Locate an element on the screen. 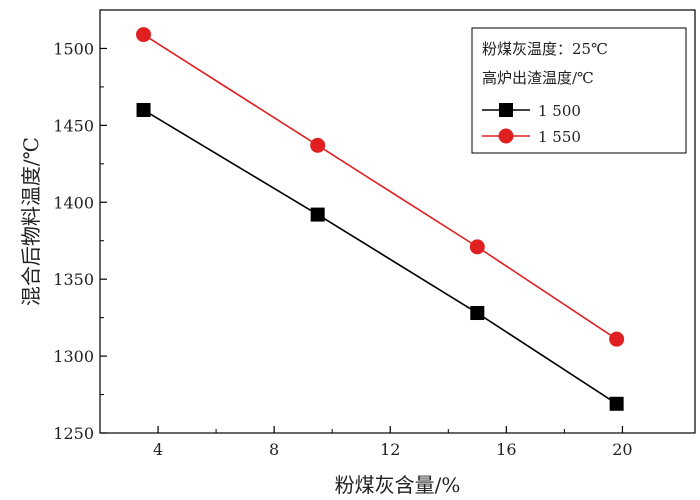 The height and width of the screenshot is (500, 700). legend-header-slag-temp: 高炉出渣温度/℃ is located at coordinates (538, 78).